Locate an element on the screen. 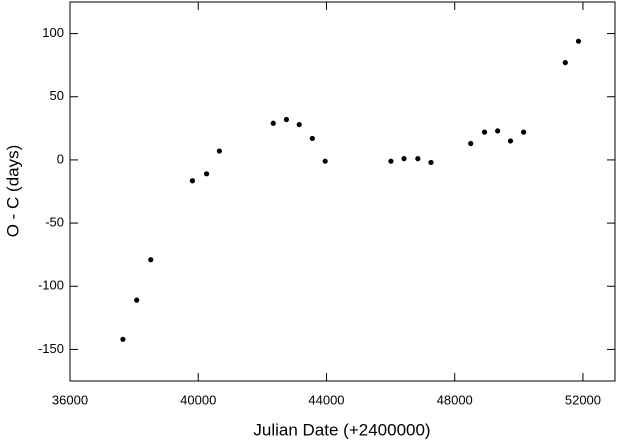 The width and height of the screenshot is (617, 441). y-tick-label: -50 is located at coordinates (54, 222).